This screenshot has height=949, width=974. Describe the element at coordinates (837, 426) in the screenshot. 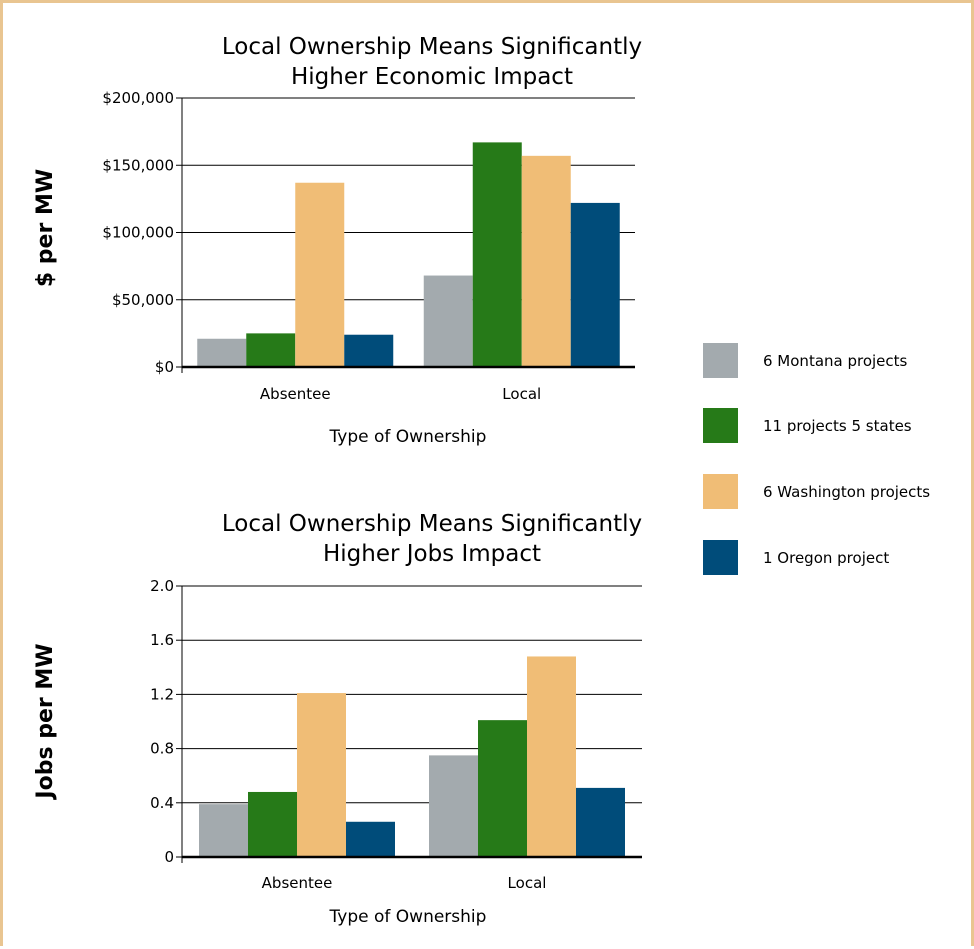

I see `legend-label: 11 projects 5 states` at that location.